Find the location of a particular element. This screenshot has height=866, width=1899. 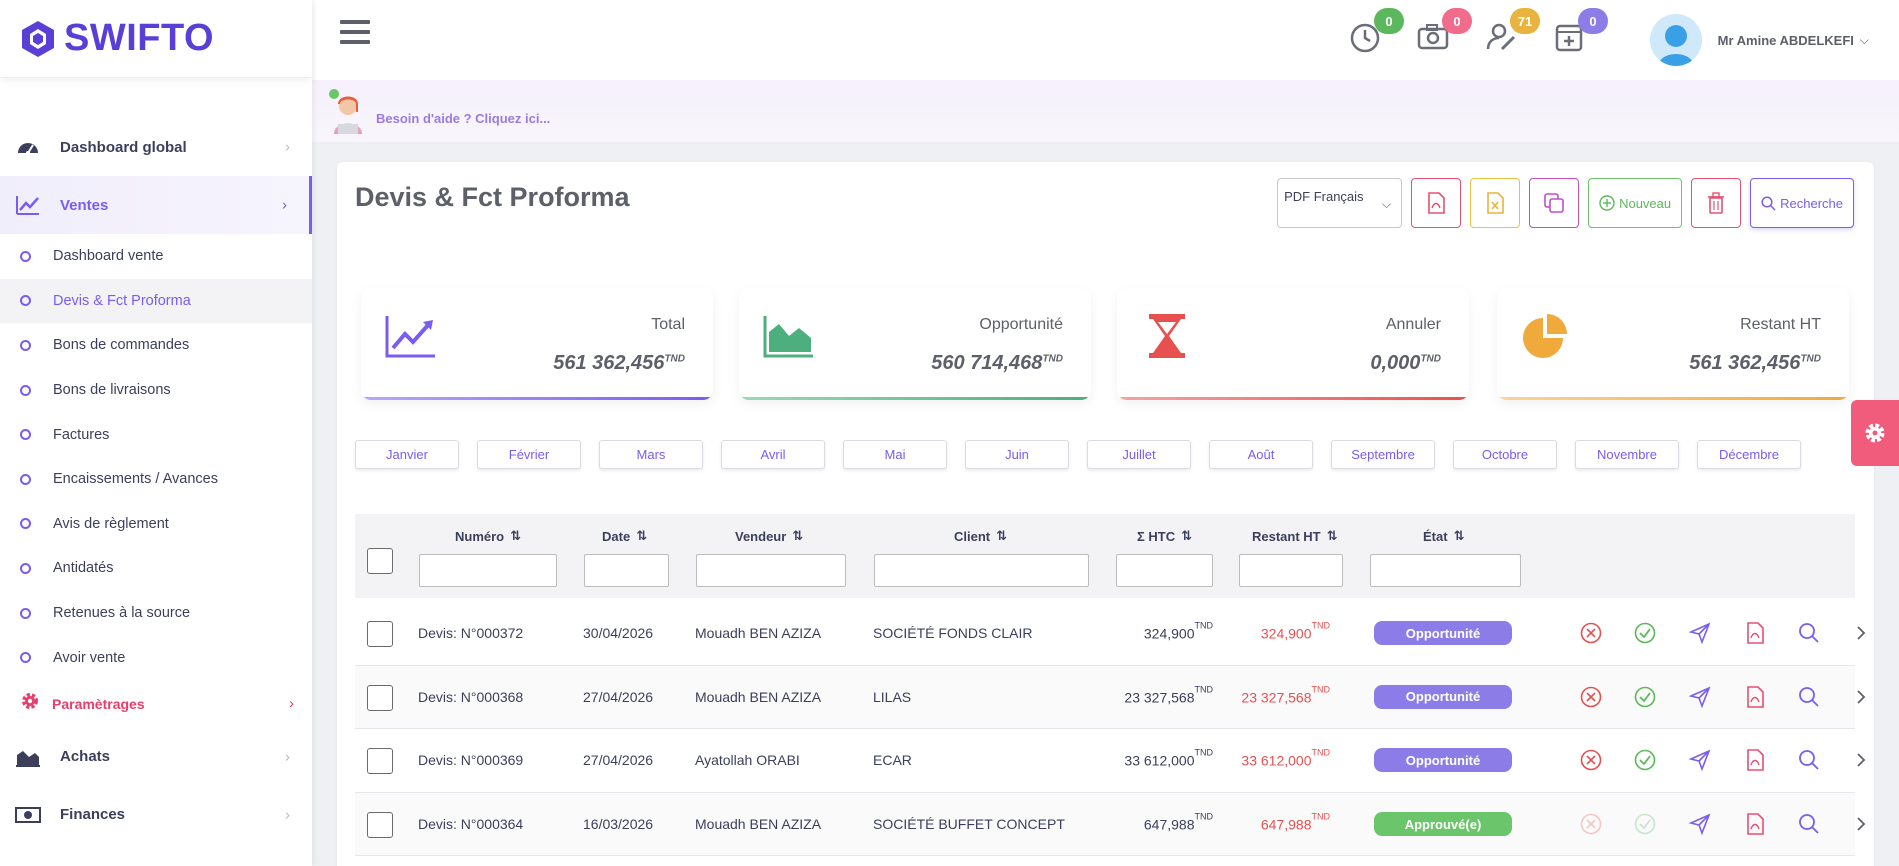

sidebar-item-dashboard-global: Dashboard global › is located at coordinates (156, 147).